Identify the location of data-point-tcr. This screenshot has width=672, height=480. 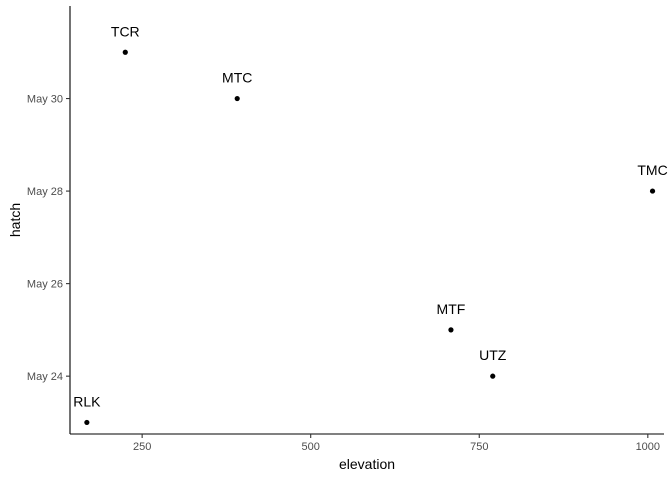
(125, 52).